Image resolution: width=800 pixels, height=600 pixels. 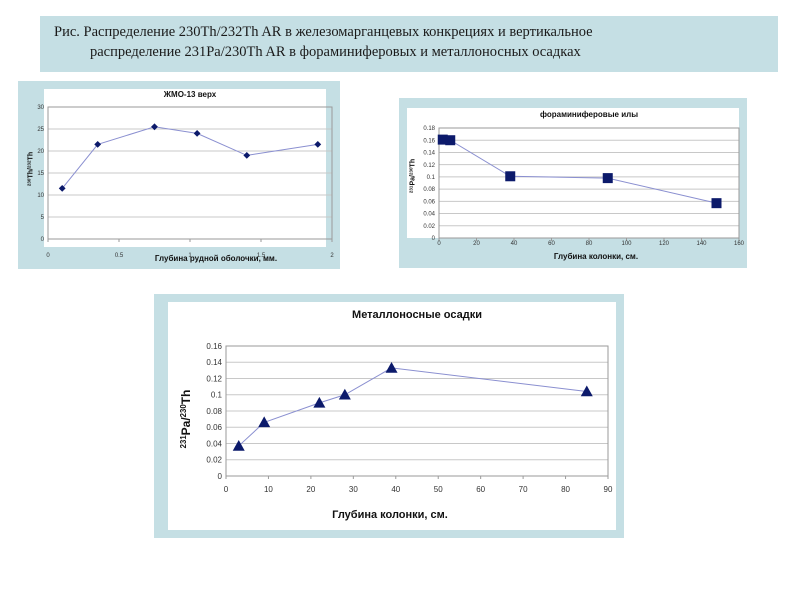 What do you see at coordinates (190, 256) in the screenshot?
I see `x-tick-label: 1` at bounding box center [190, 256].